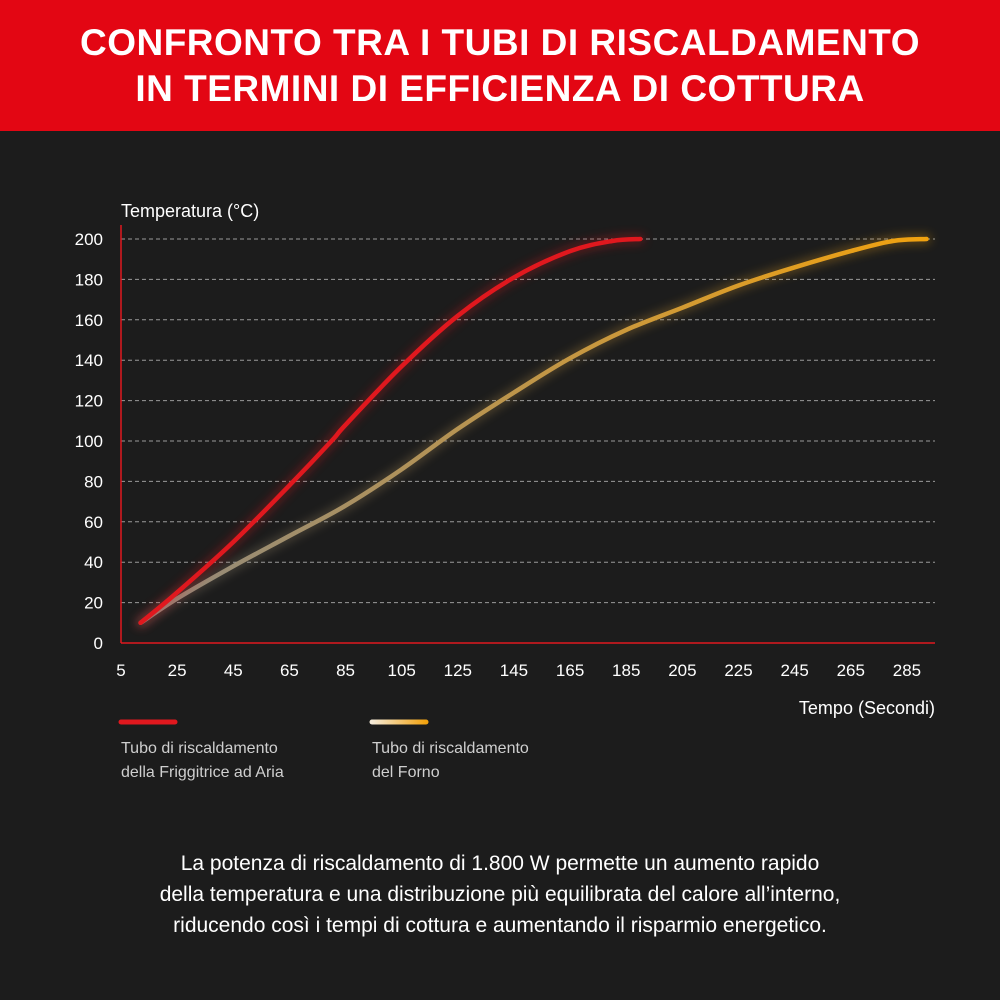 Image resolution: width=1000 pixels, height=1000 pixels. I want to click on legend-label-air-fryer-1: Tubo di riscaldamento, so click(199, 748).